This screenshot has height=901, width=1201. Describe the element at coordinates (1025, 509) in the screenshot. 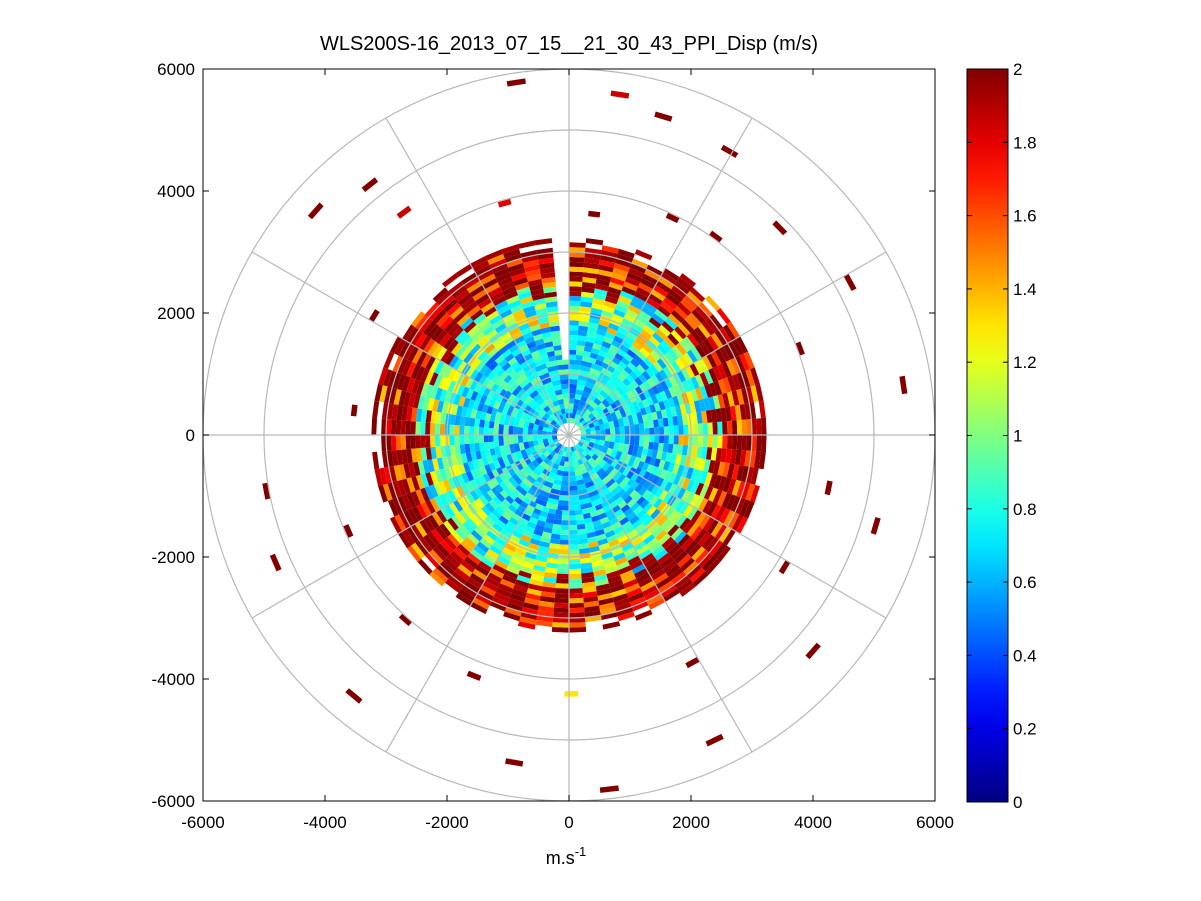

I see `colorbar-tick-label: 0.8` at that location.